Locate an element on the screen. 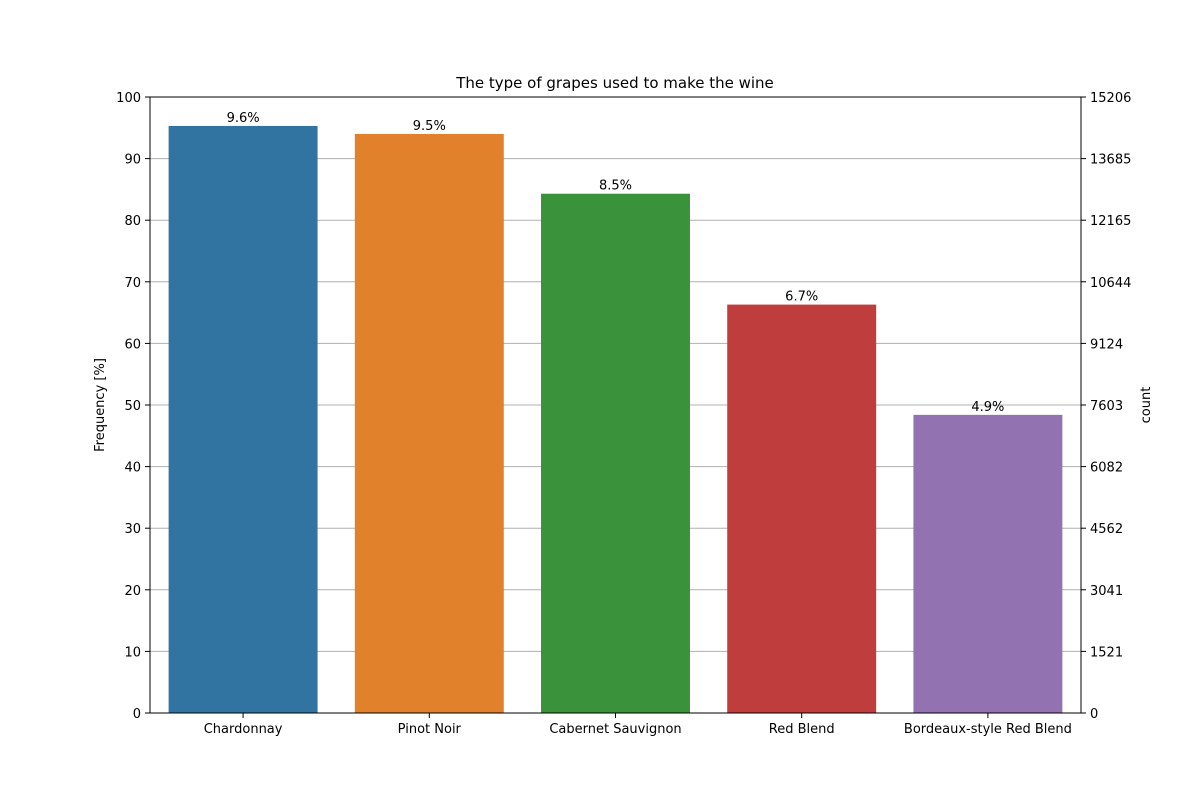 Image resolution: width=1200 pixels, height=804 pixels. bar-value-label: 9.6% is located at coordinates (243, 118).